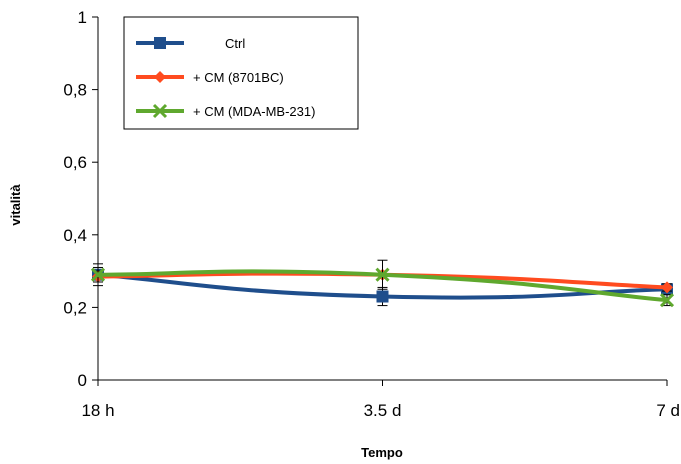 The height and width of the screenshot is (464, 681). What do you see at coordinates (668, 410) in the screenshot?
I see `x-tick-label: 7 d` at bounding box center [668, 410].